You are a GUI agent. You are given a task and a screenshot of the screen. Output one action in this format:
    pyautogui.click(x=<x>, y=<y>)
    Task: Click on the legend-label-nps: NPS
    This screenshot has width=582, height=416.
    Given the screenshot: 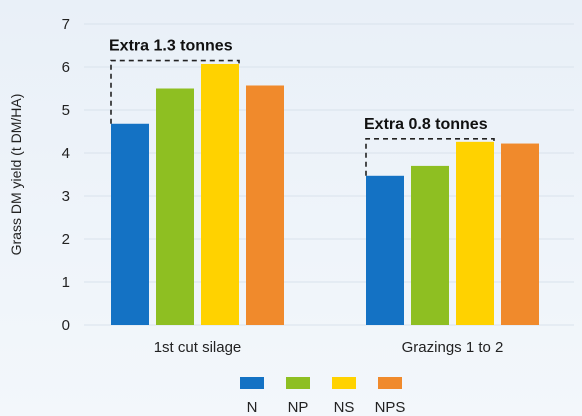 What is the action you would take?
    pyautogui.click(x=390, y=407)
    